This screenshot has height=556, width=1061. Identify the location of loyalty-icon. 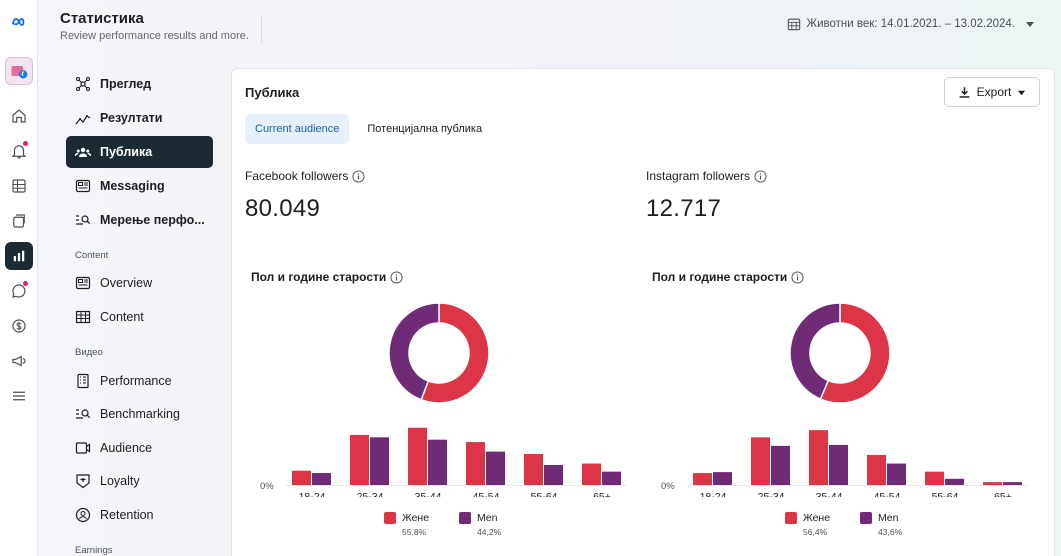
(83, 481).